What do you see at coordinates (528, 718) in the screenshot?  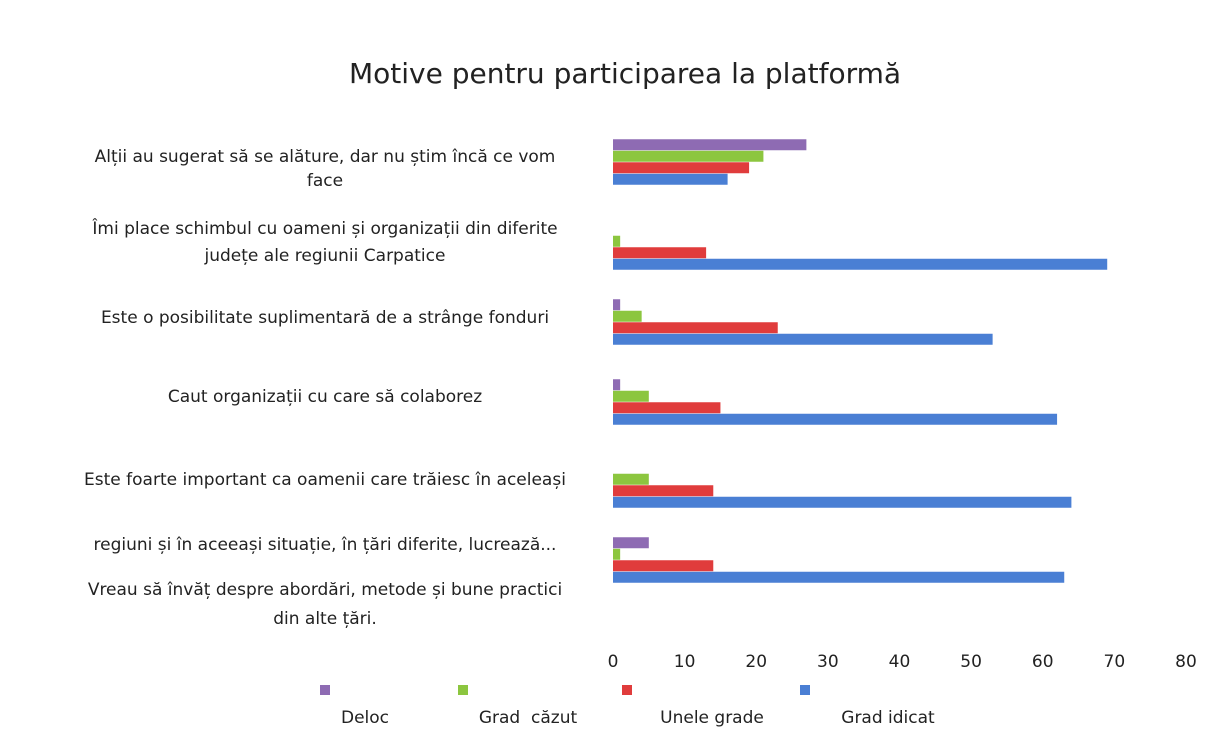 I see `legend-label: Grad căzut` at bounding box center [528, 718].